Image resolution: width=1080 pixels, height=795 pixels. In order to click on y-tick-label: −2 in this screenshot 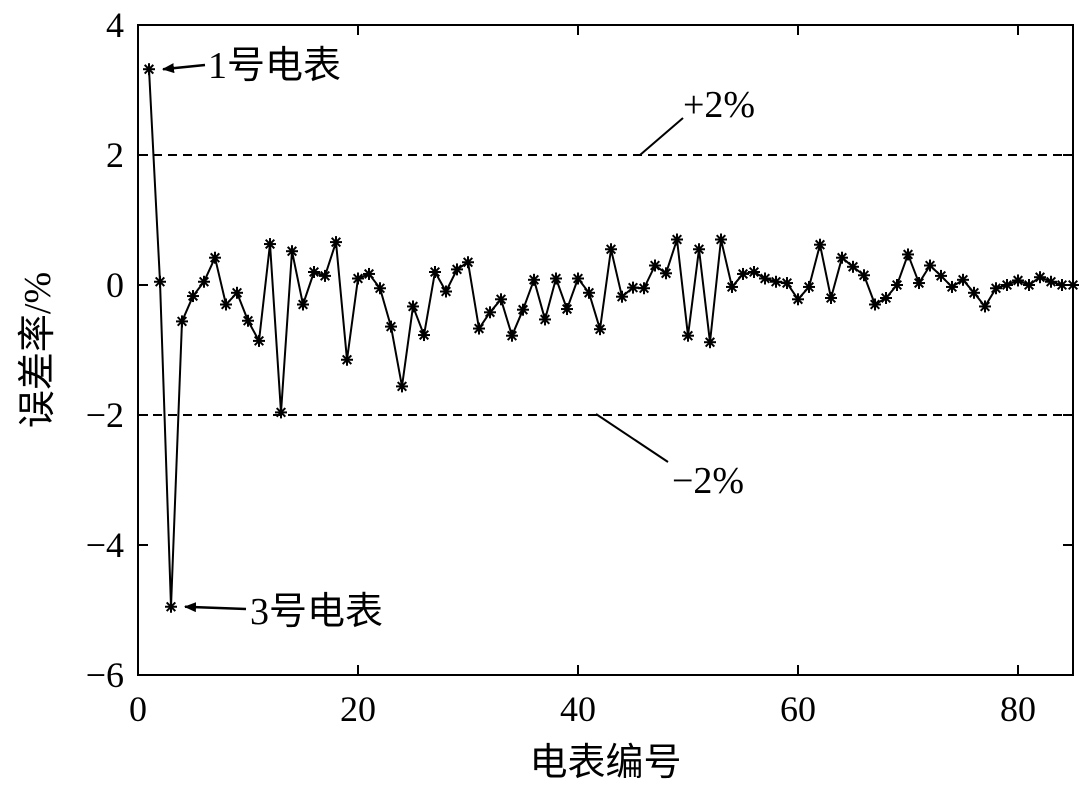, I will do `click(105, 415)`.